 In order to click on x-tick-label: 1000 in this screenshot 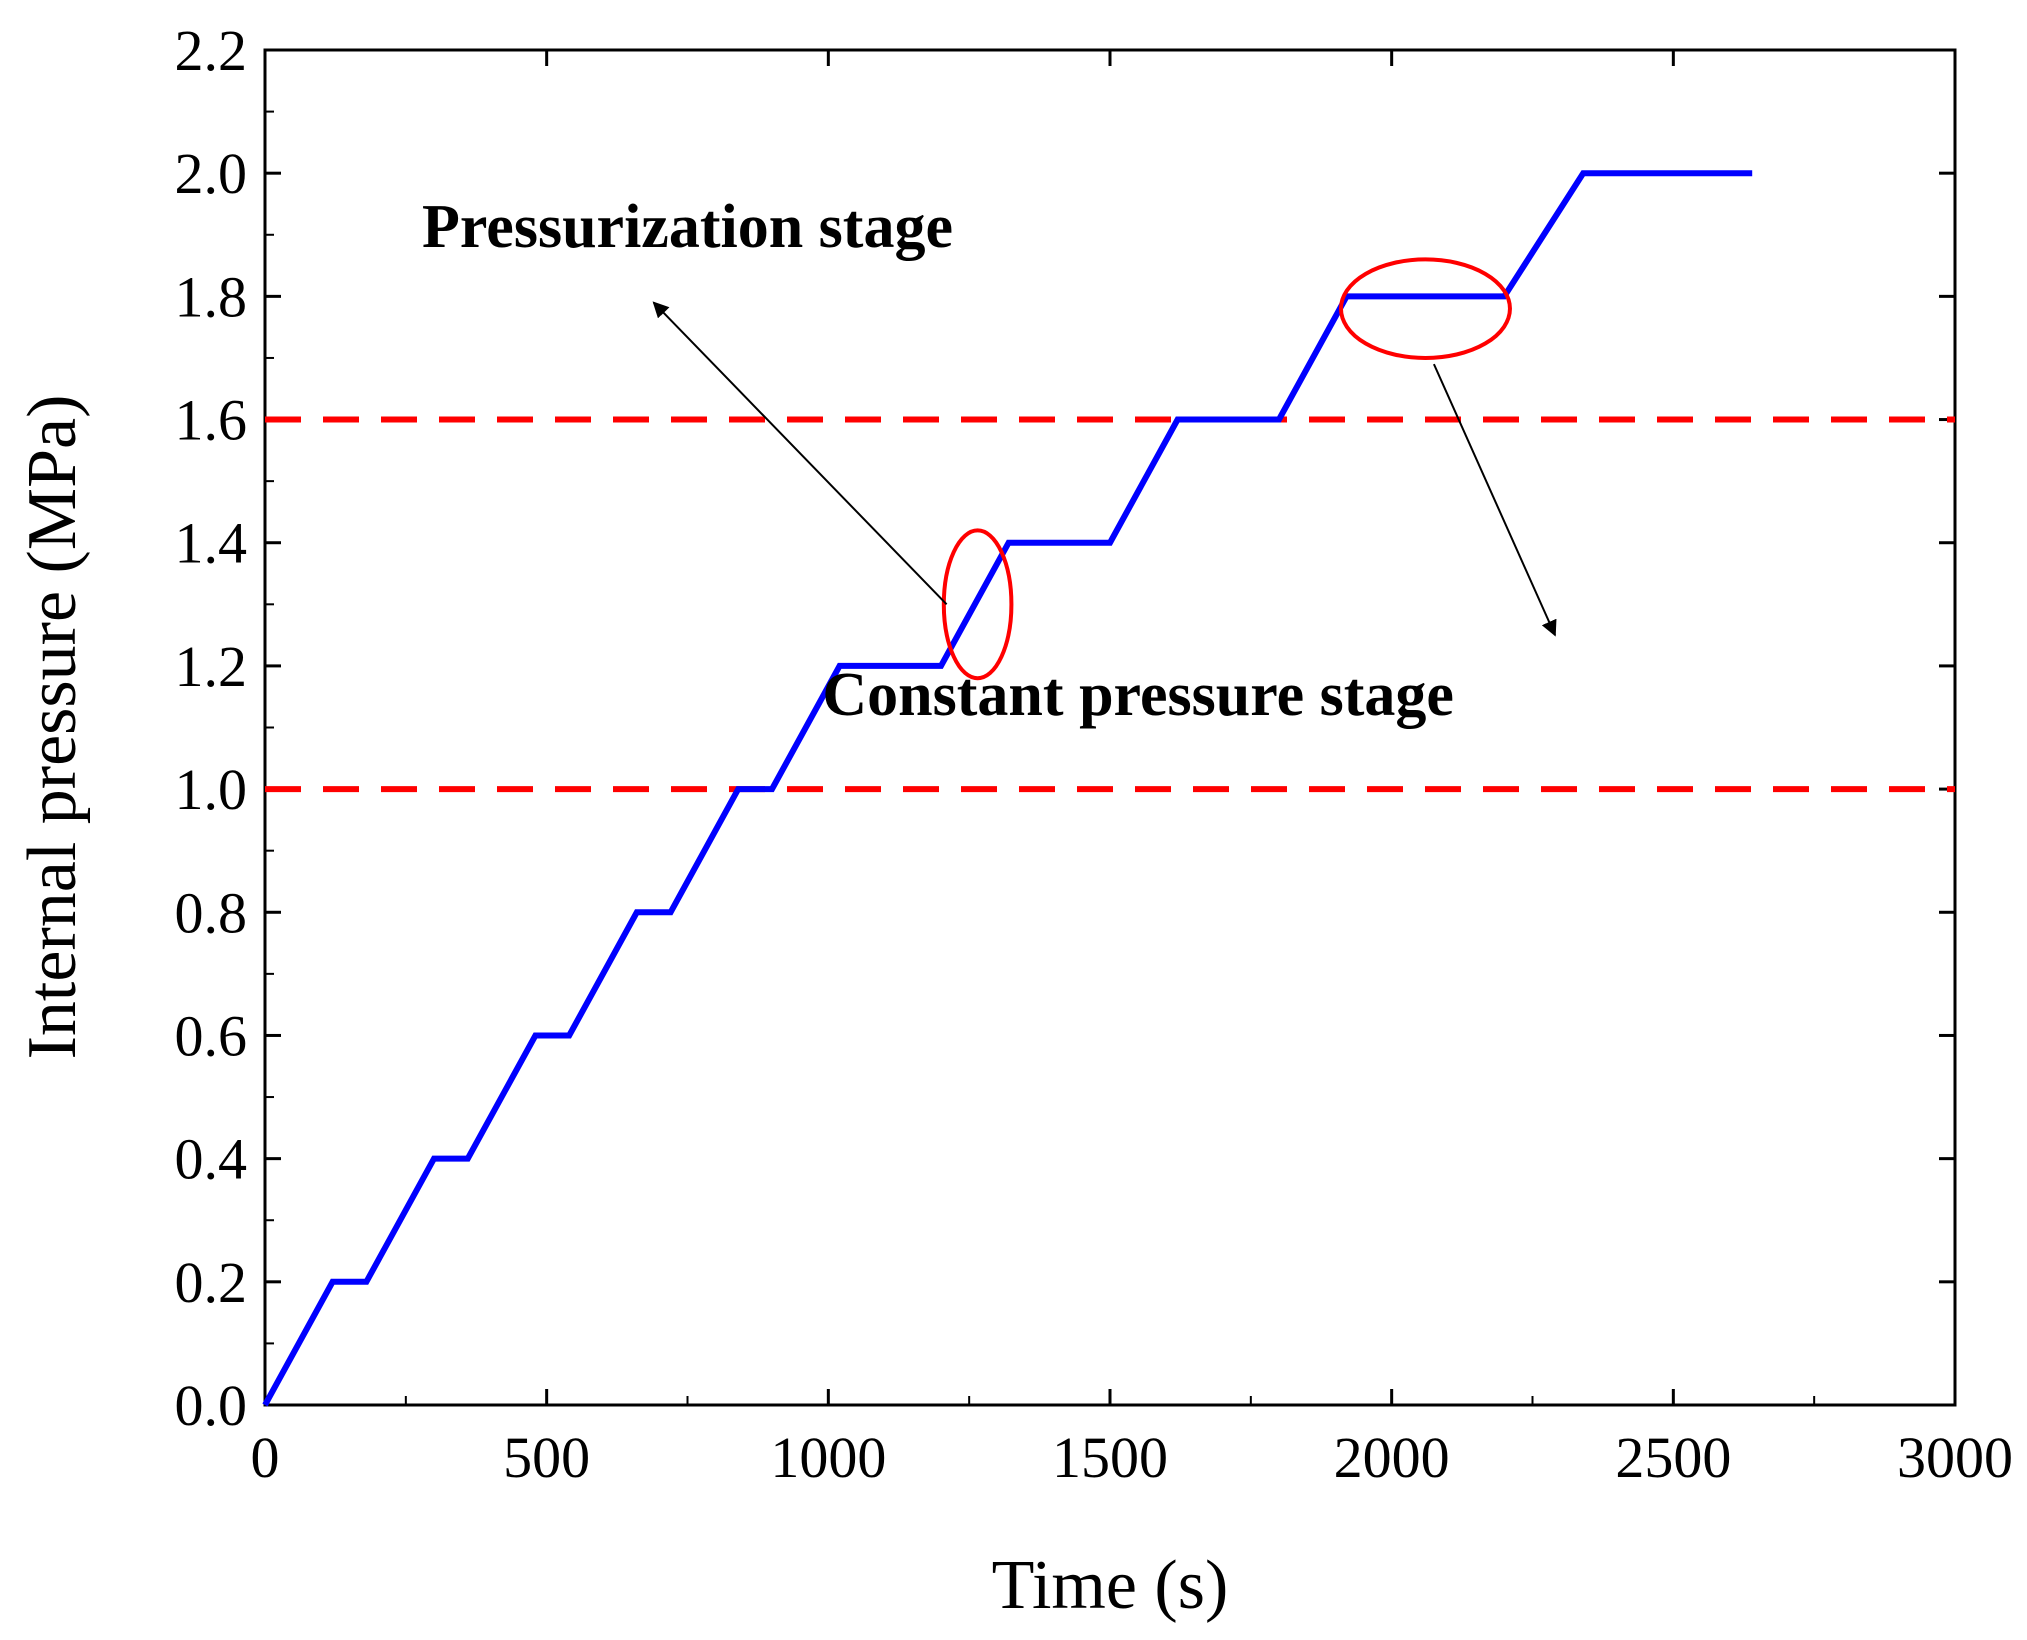, I will do `click(828, 1457)`.